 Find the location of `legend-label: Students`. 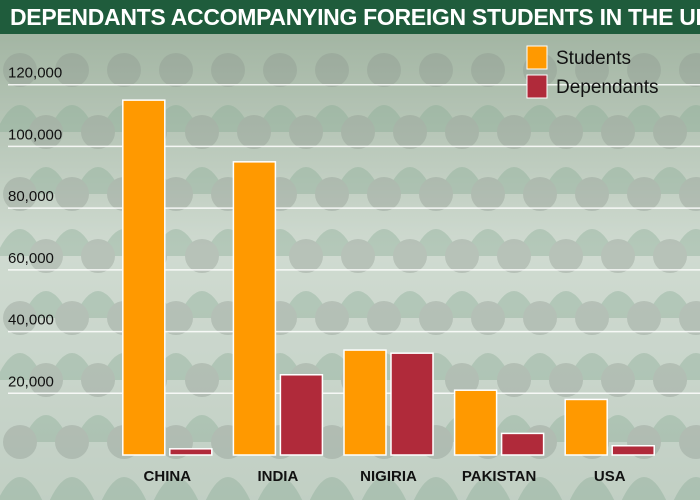

legend-label: Students is located at coordinates (593, 58).